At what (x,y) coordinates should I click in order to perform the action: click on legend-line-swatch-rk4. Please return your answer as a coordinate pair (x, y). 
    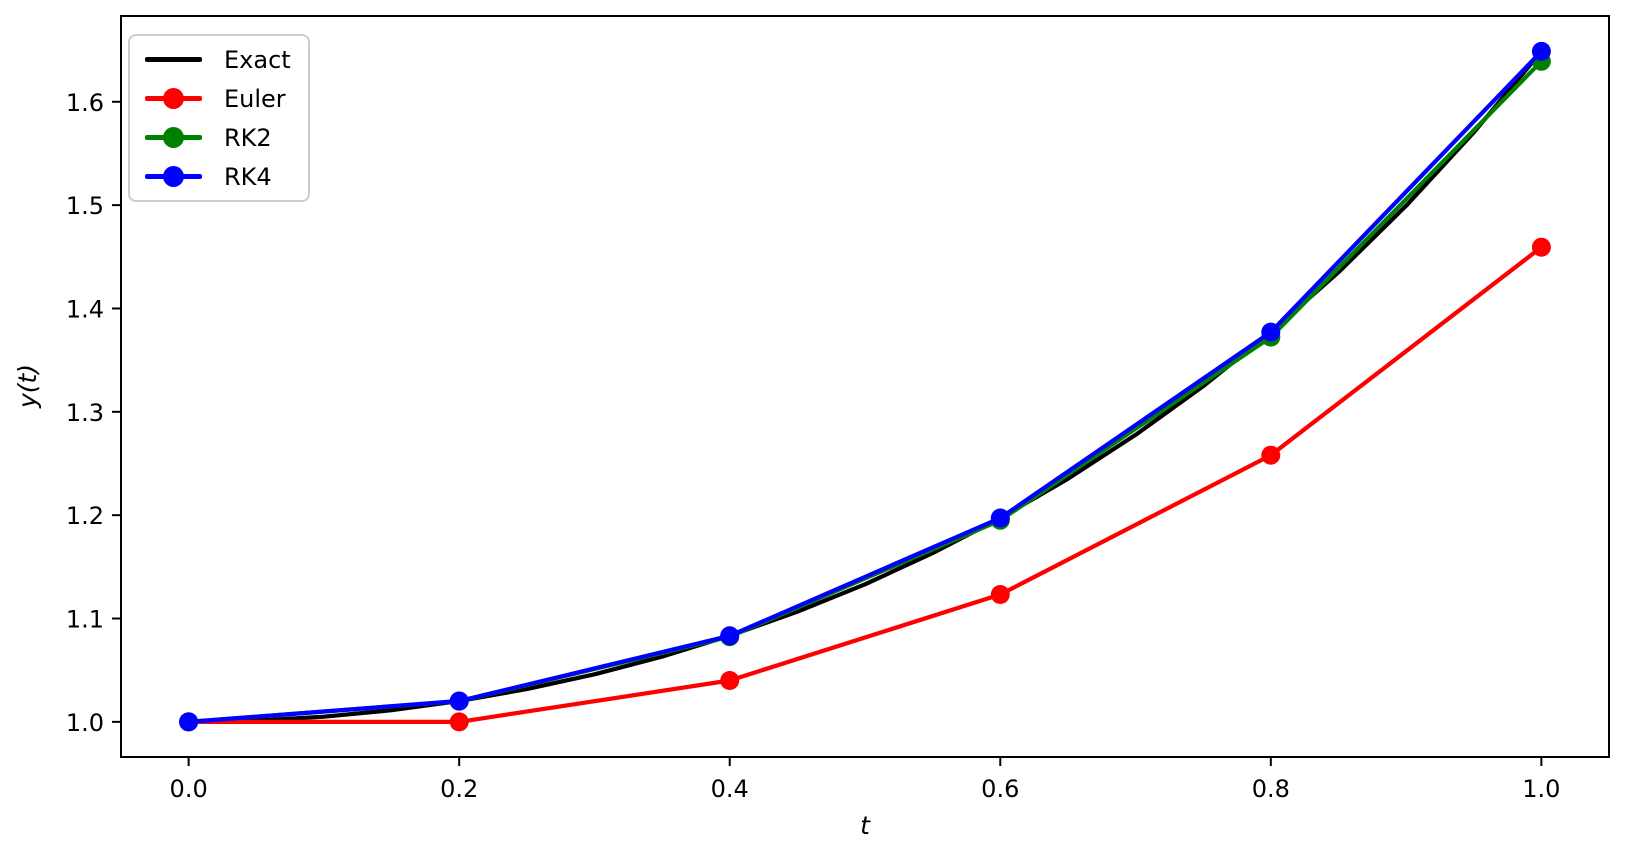
    Looking at the image, I should click on (173, 177).